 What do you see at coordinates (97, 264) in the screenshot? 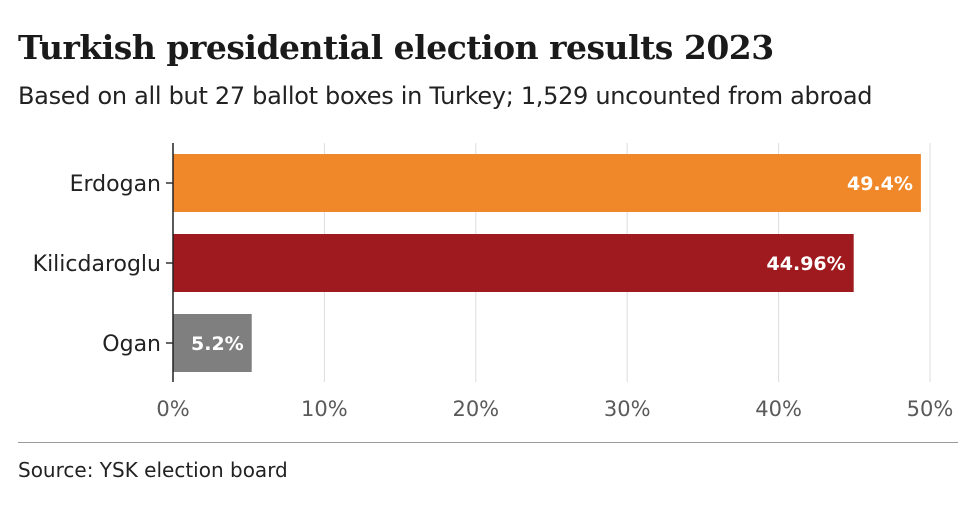
I see `category-label-kilicdaroglu: Kilicdaroglu` at bounding box center [97, 264].